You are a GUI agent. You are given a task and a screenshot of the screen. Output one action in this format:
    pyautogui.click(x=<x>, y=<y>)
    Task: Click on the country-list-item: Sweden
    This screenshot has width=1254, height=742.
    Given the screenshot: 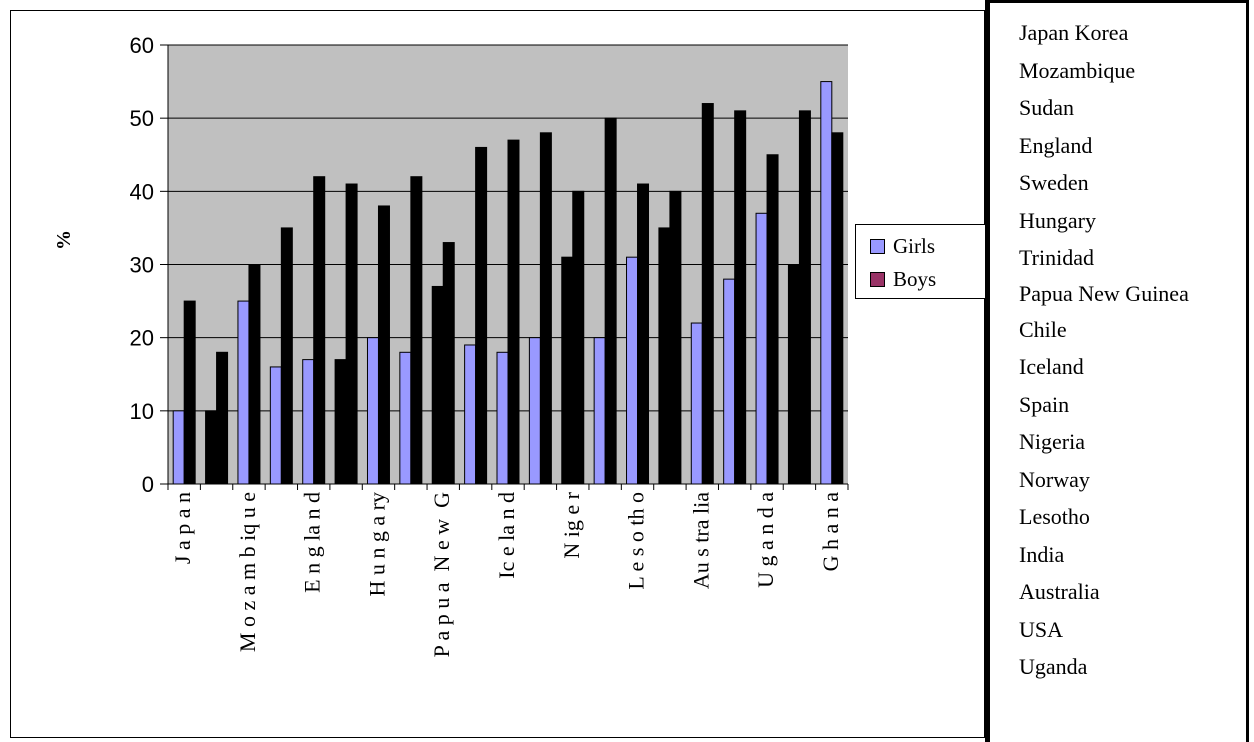 What is the action you would take?
    pyautogui.click(x=1054, y=182)
    